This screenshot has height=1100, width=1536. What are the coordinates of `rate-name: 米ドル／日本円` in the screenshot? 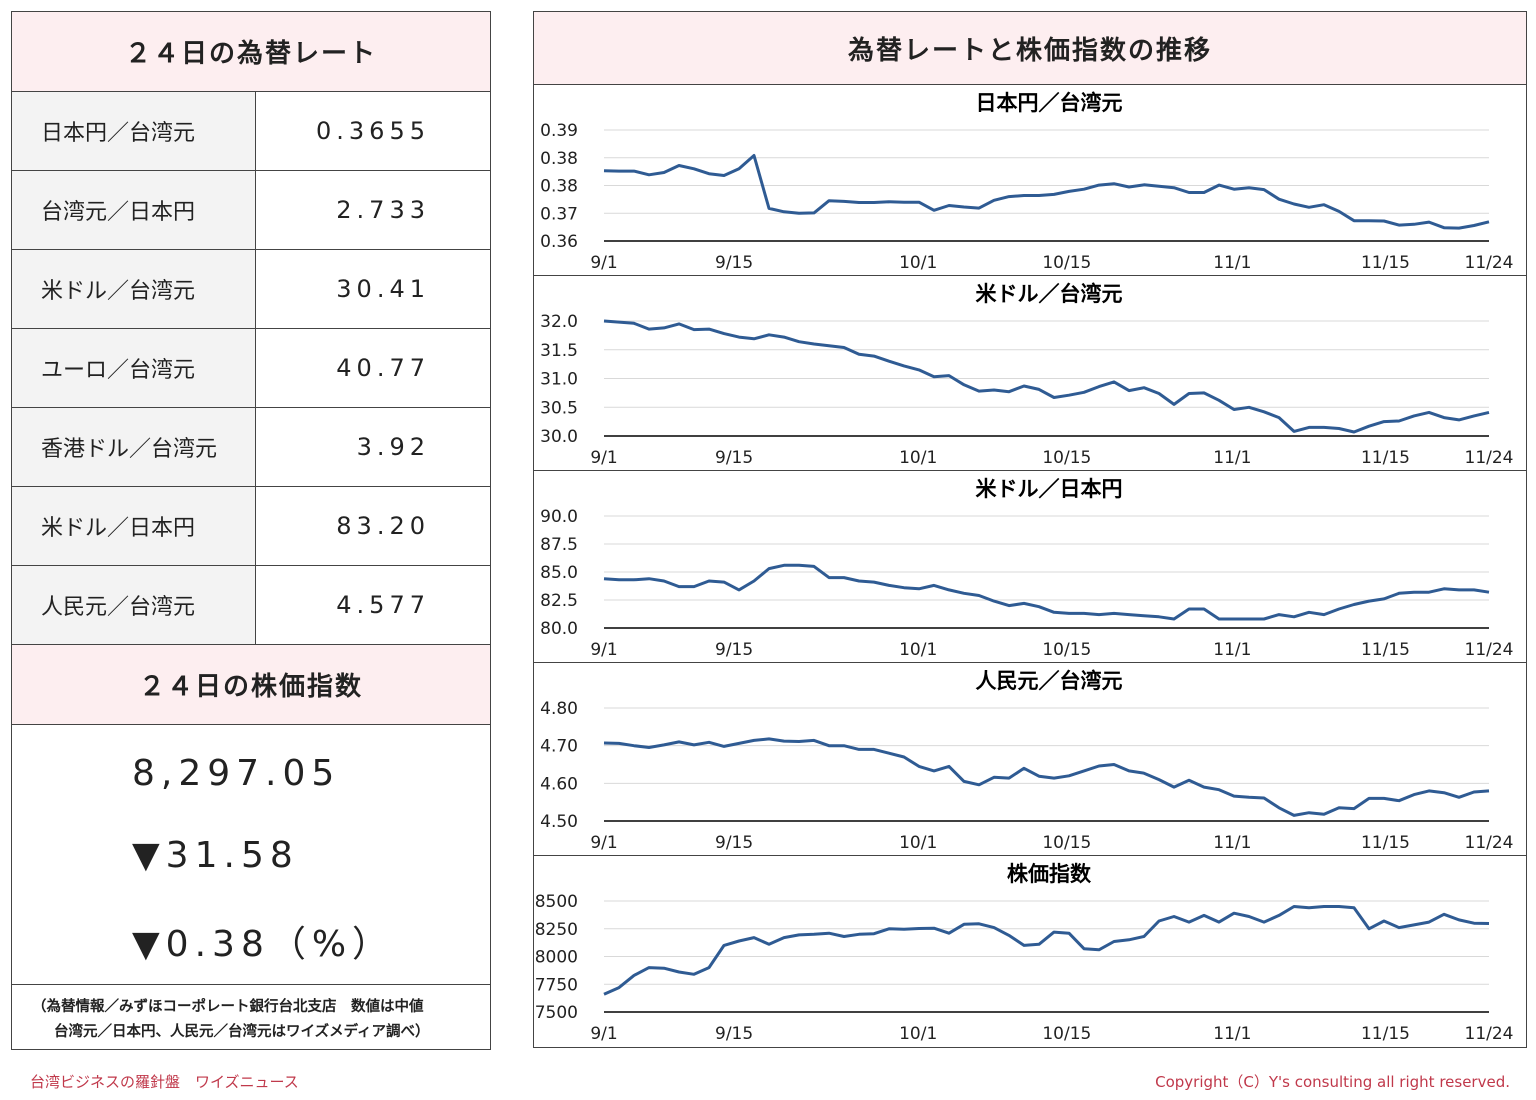 It's located at (134, 526).